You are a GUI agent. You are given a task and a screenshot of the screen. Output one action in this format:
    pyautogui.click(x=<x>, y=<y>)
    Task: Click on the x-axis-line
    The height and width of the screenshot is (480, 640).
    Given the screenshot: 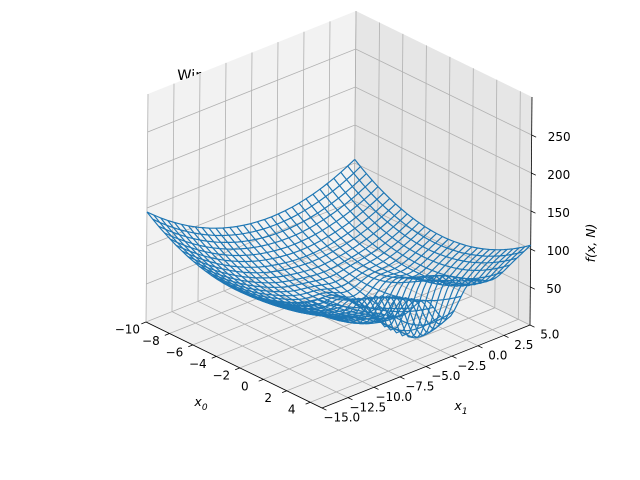 What is the action you would take?
    pyautogui.click(x=234, y=365)
    